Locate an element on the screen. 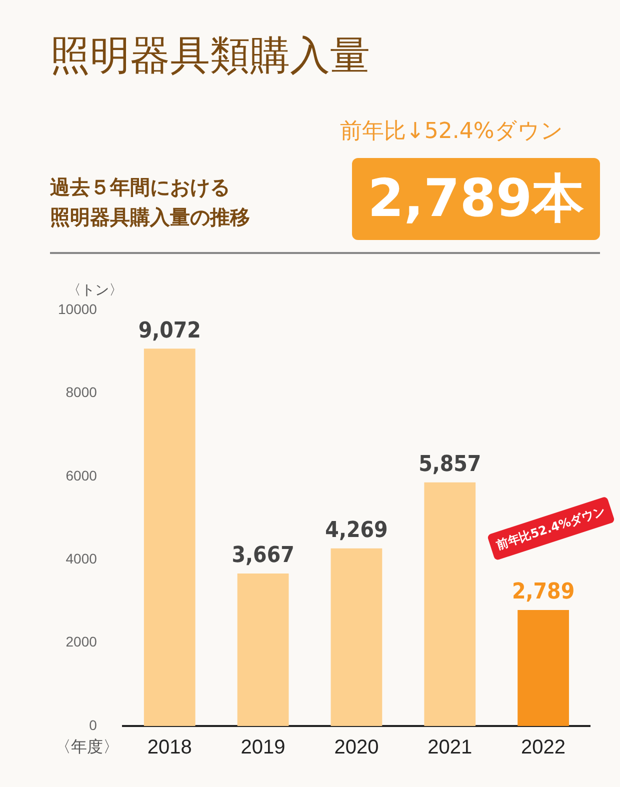 The image size is (620, 787). data-label: 5,857 is located at coordinates (450, 465).